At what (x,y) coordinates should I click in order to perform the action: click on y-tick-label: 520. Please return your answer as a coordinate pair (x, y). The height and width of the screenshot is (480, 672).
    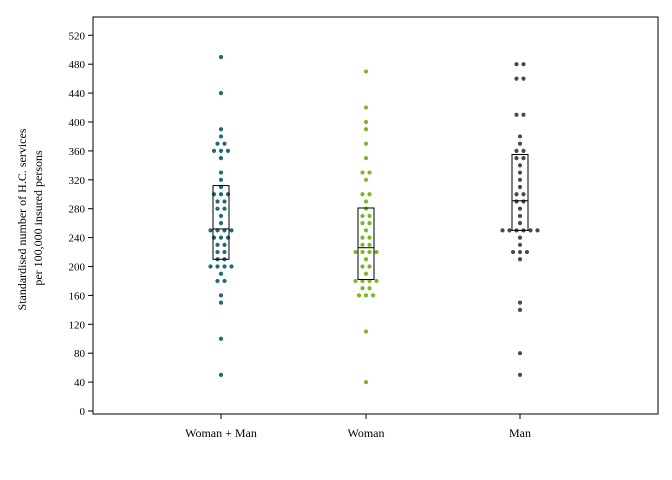
    Looking at the image, I should click on (77, 36).